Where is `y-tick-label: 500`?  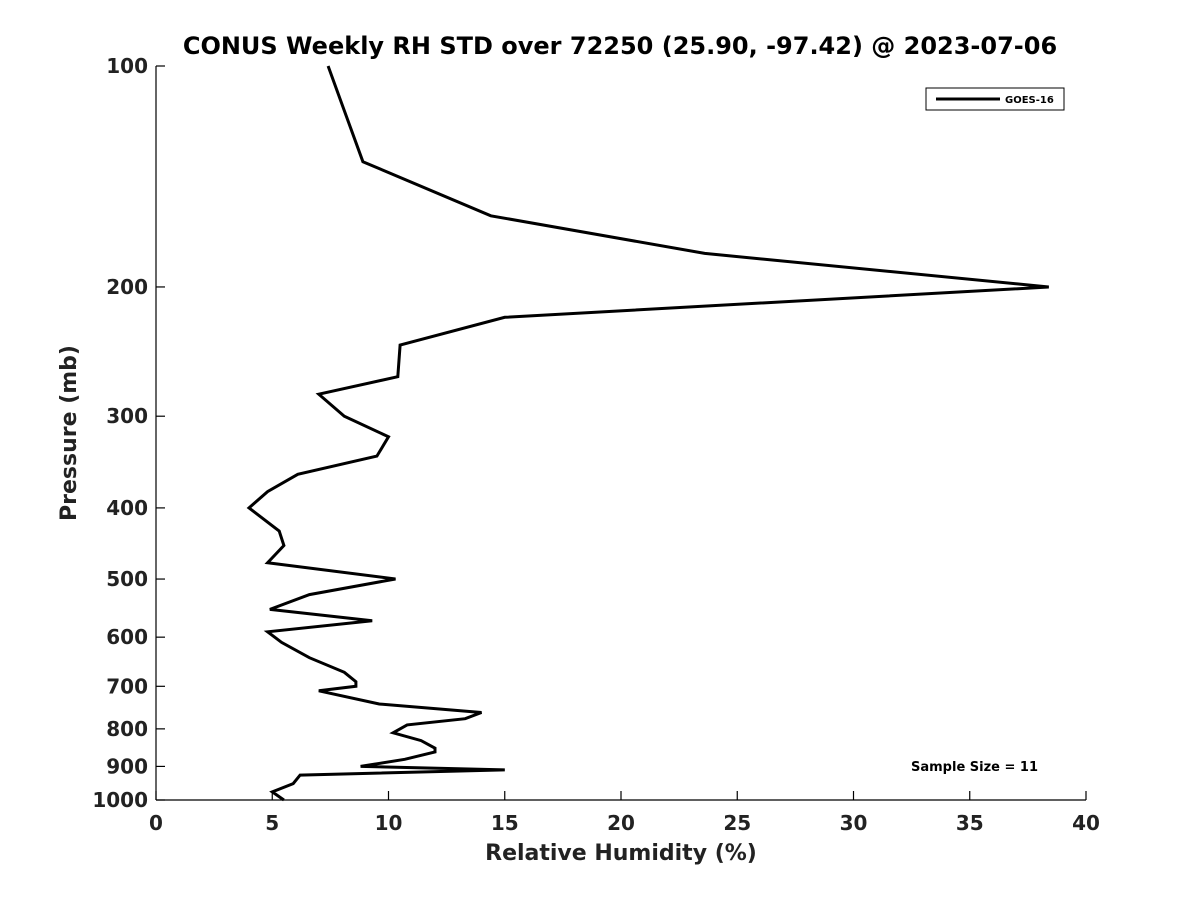
y-tick-label: 500 is located at coordinates (127, 579).